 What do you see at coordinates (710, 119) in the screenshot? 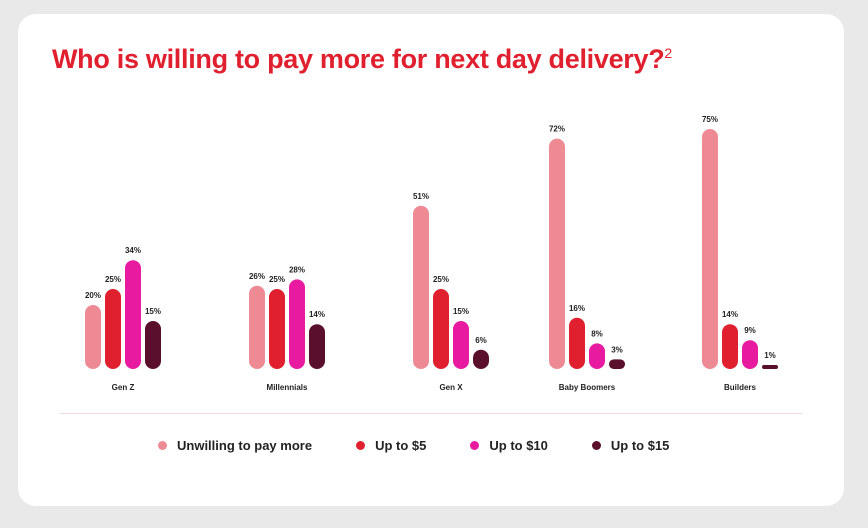
I see `data-label-builders-unwilling-to-pay-more: 75%` at bounding box center [710, 119].